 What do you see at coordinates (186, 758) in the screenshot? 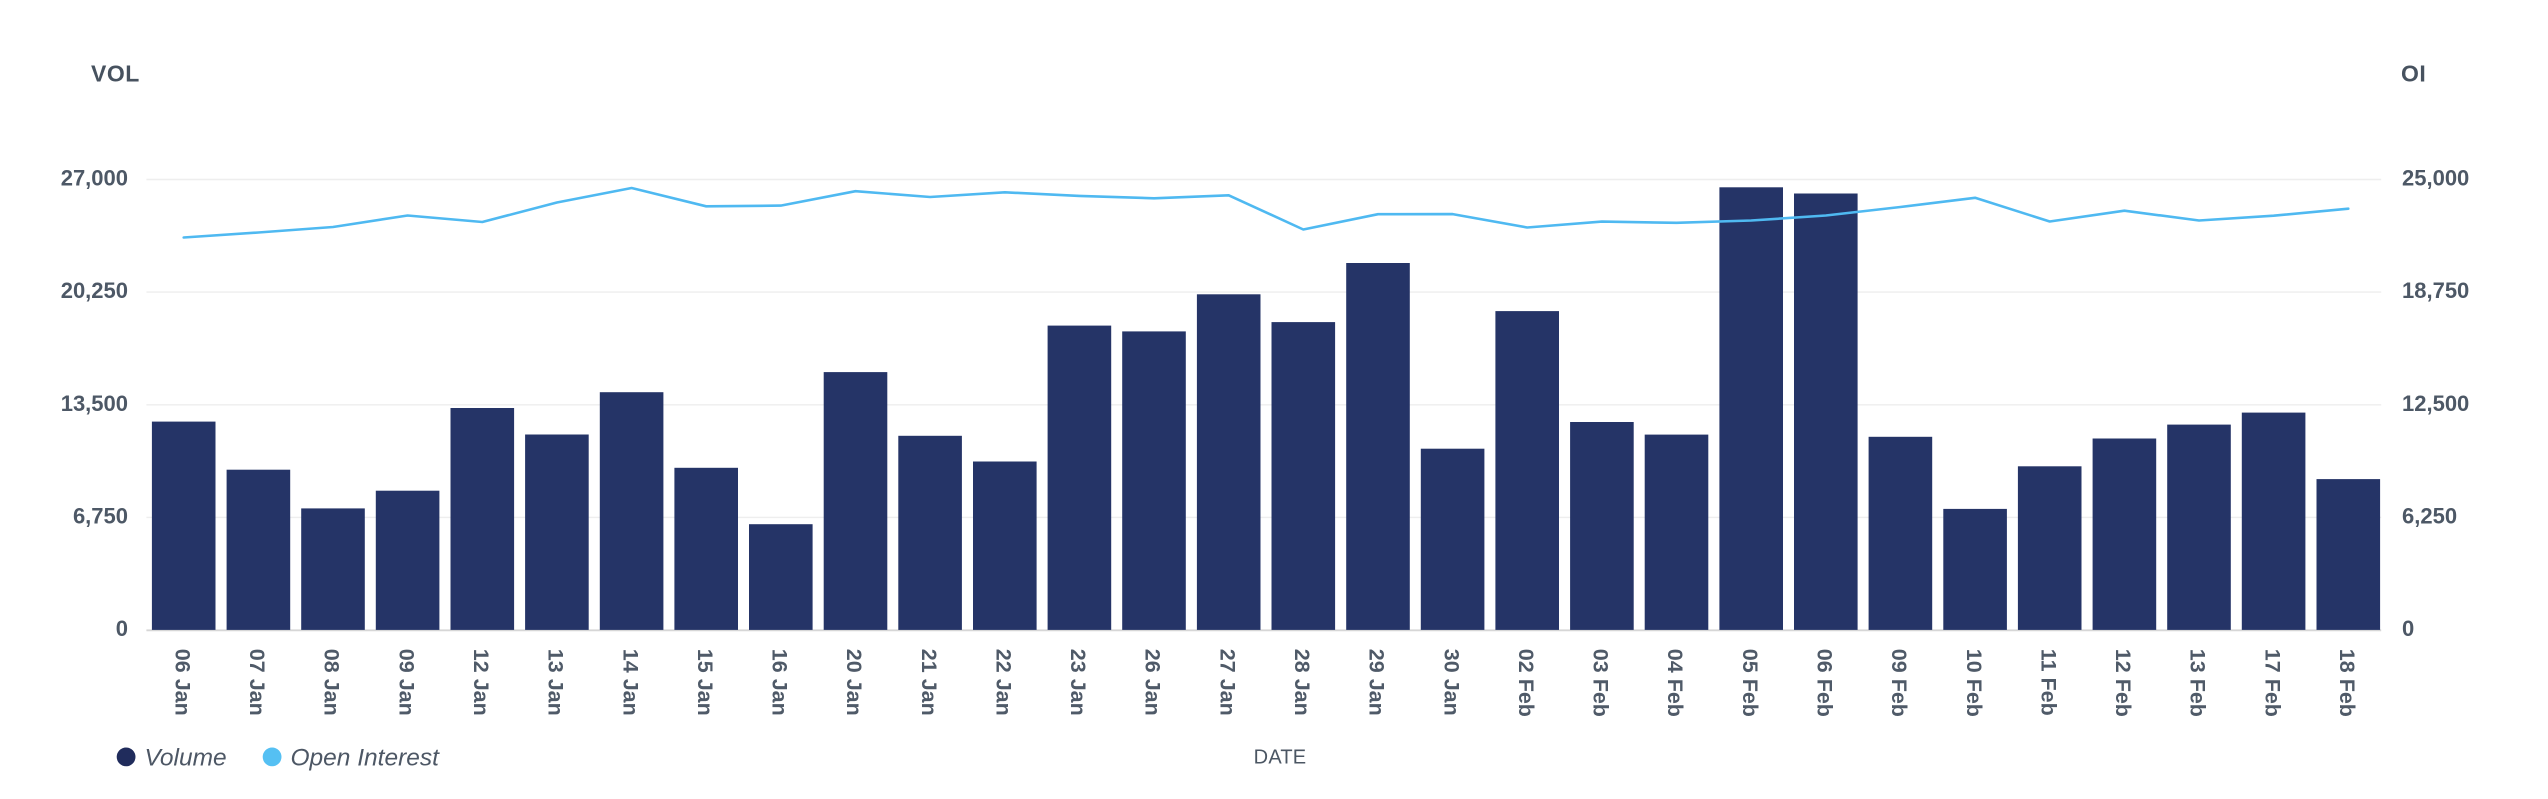
I see `svg-text: Volume` at bounding box center [186, 758].